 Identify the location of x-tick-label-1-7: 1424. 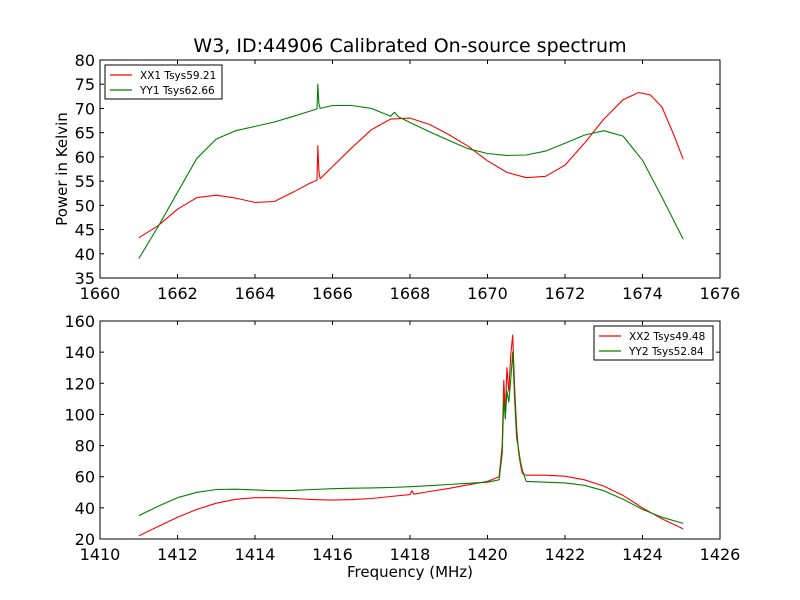
(642, 554).